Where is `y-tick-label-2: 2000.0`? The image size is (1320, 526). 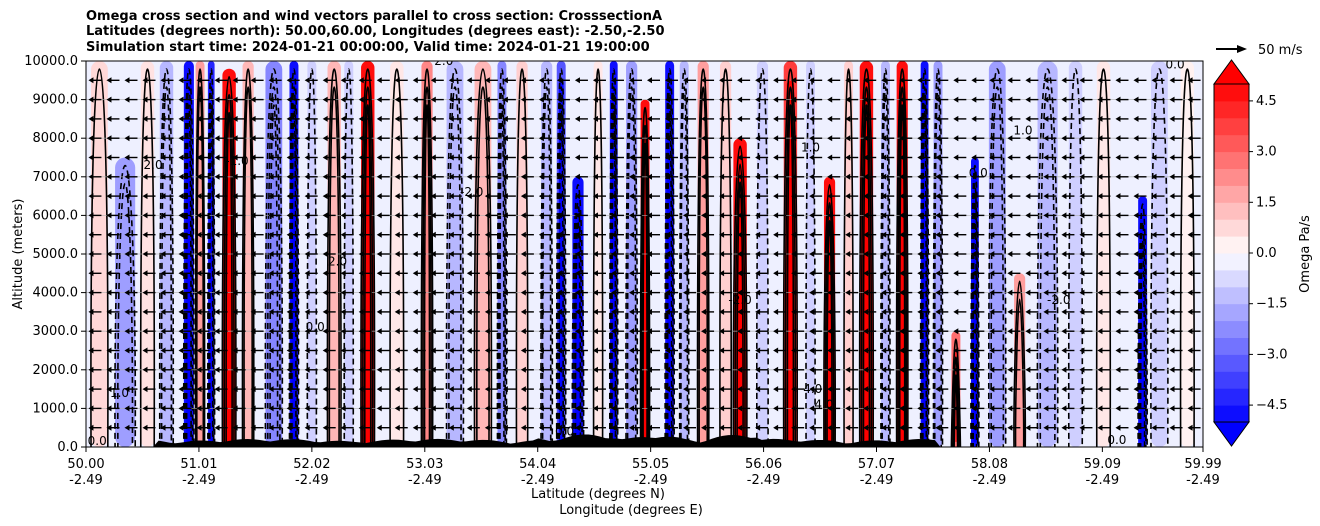 y-tick-label-2: 2000.0 is located at coordinates (56, 370).